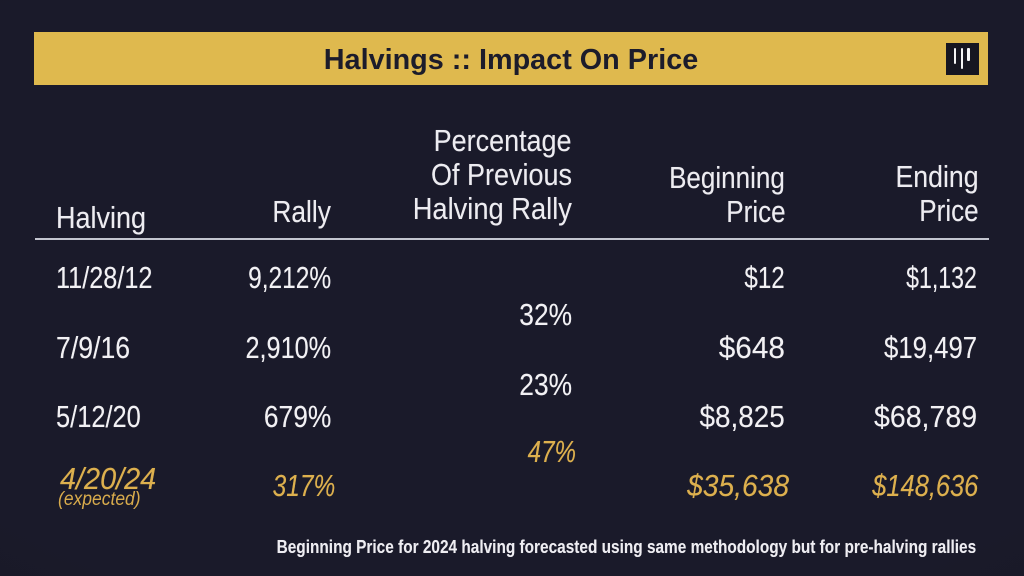  I want to click on title-banner: Halvings :: Impact On Price, so click(511, 58).